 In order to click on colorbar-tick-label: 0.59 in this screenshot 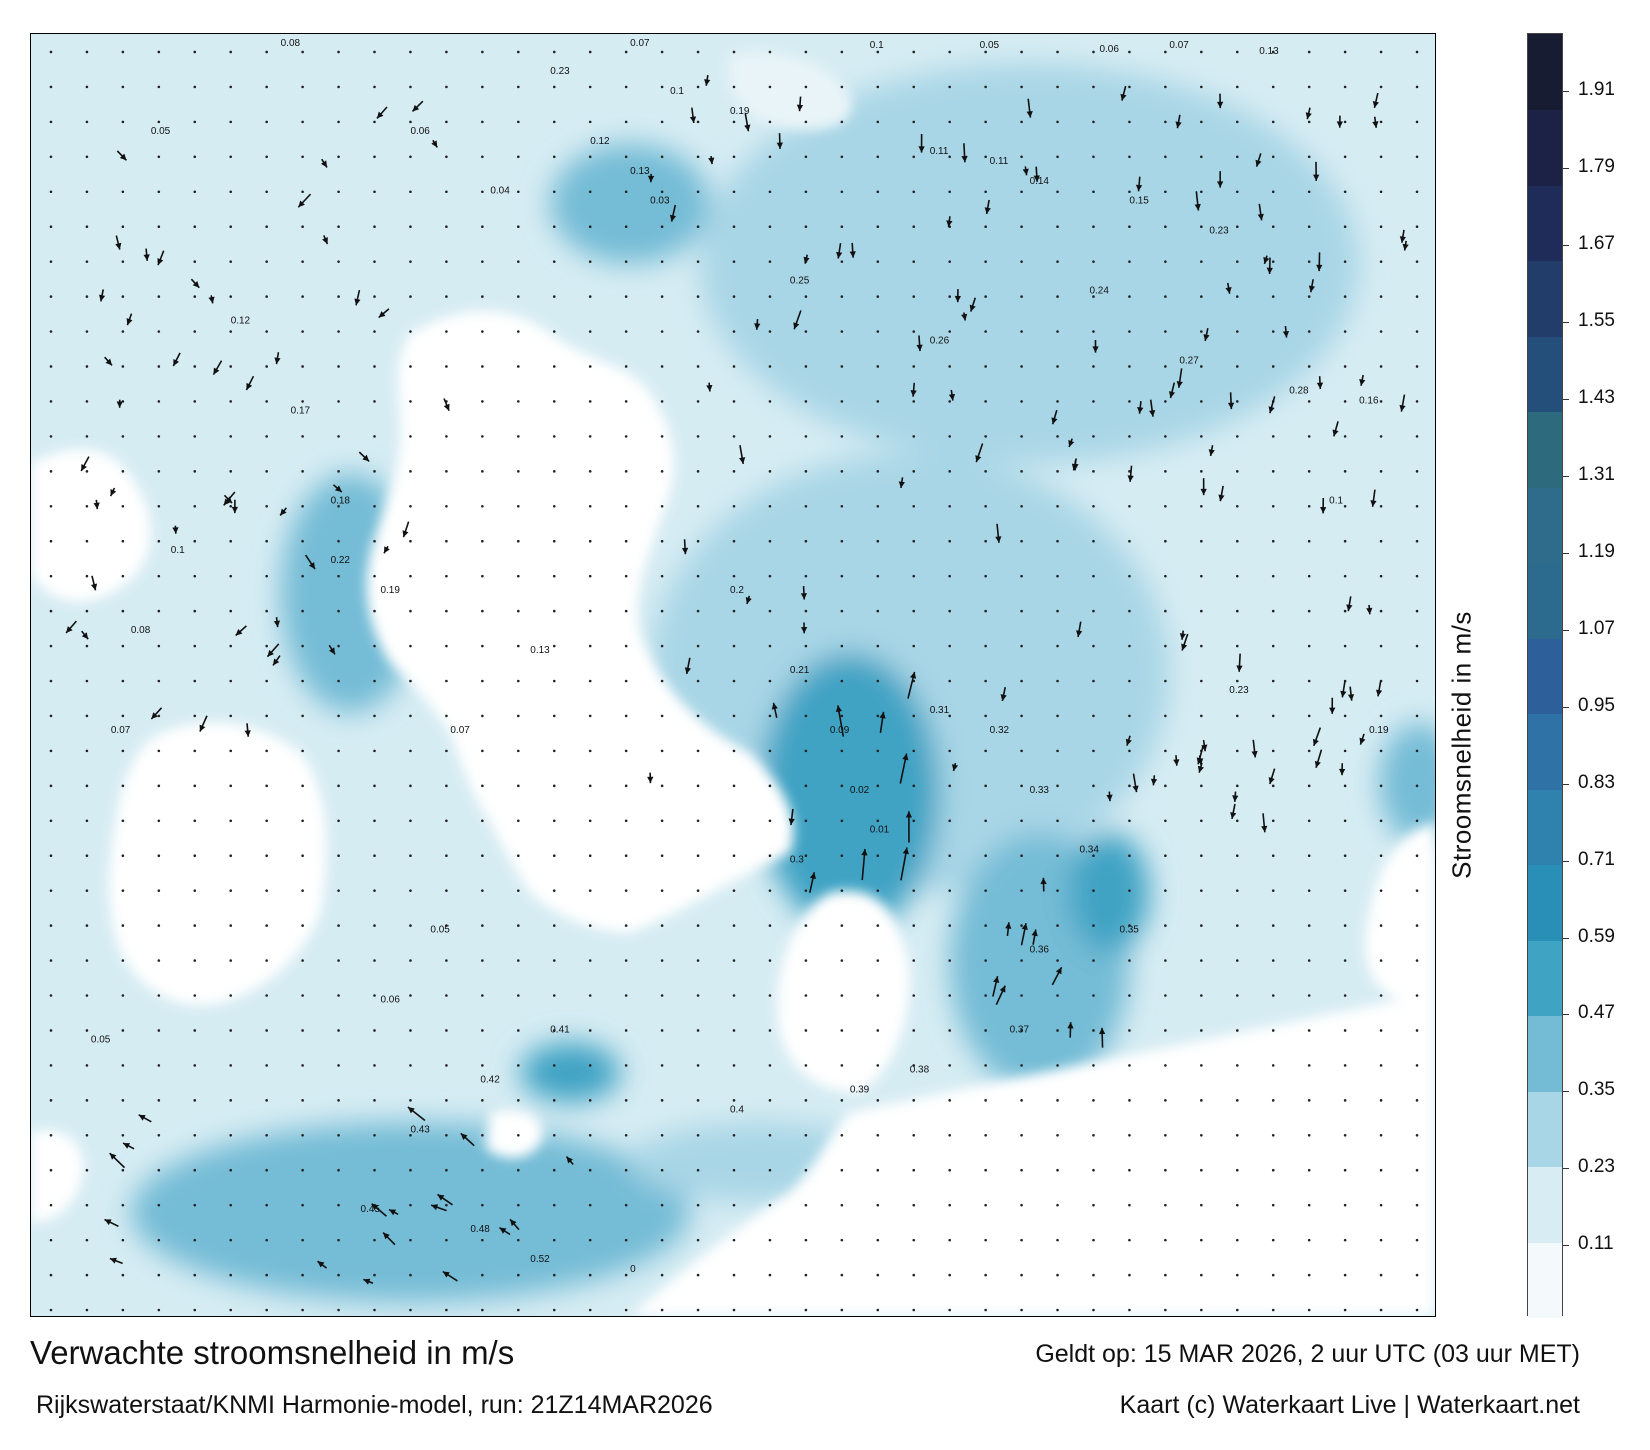, I will do `click(1596, 936)`.